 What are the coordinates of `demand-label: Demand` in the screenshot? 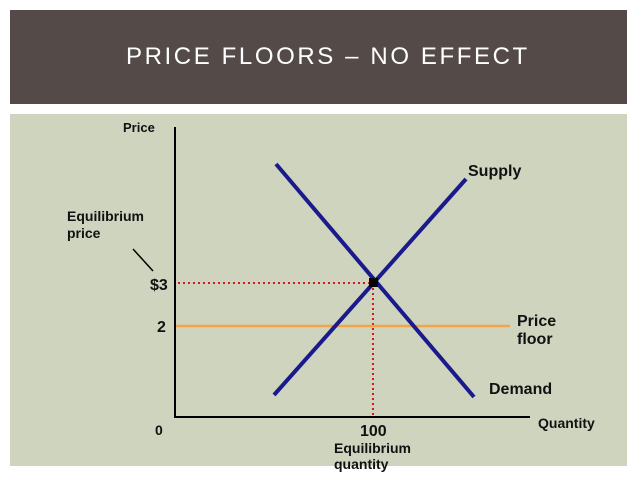 It's located at (520, 389).